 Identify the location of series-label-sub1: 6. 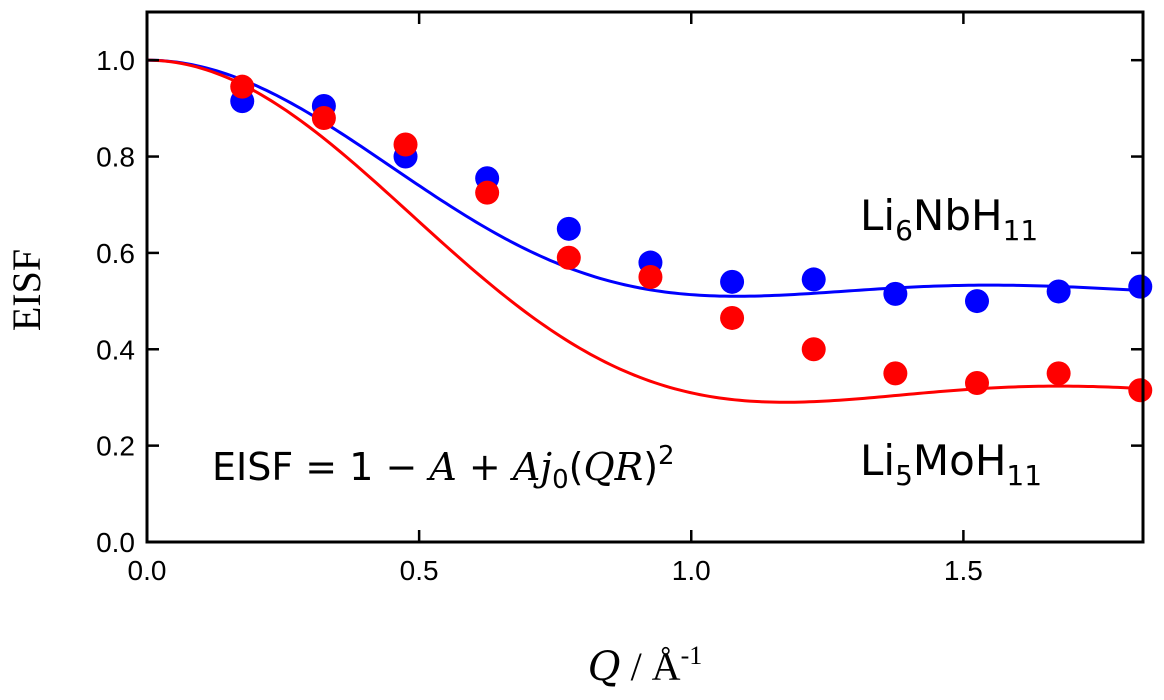
(904, 230).